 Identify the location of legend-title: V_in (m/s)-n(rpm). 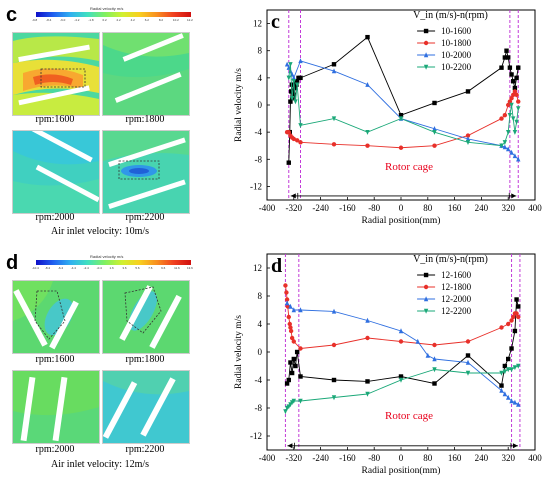
(450, 259).